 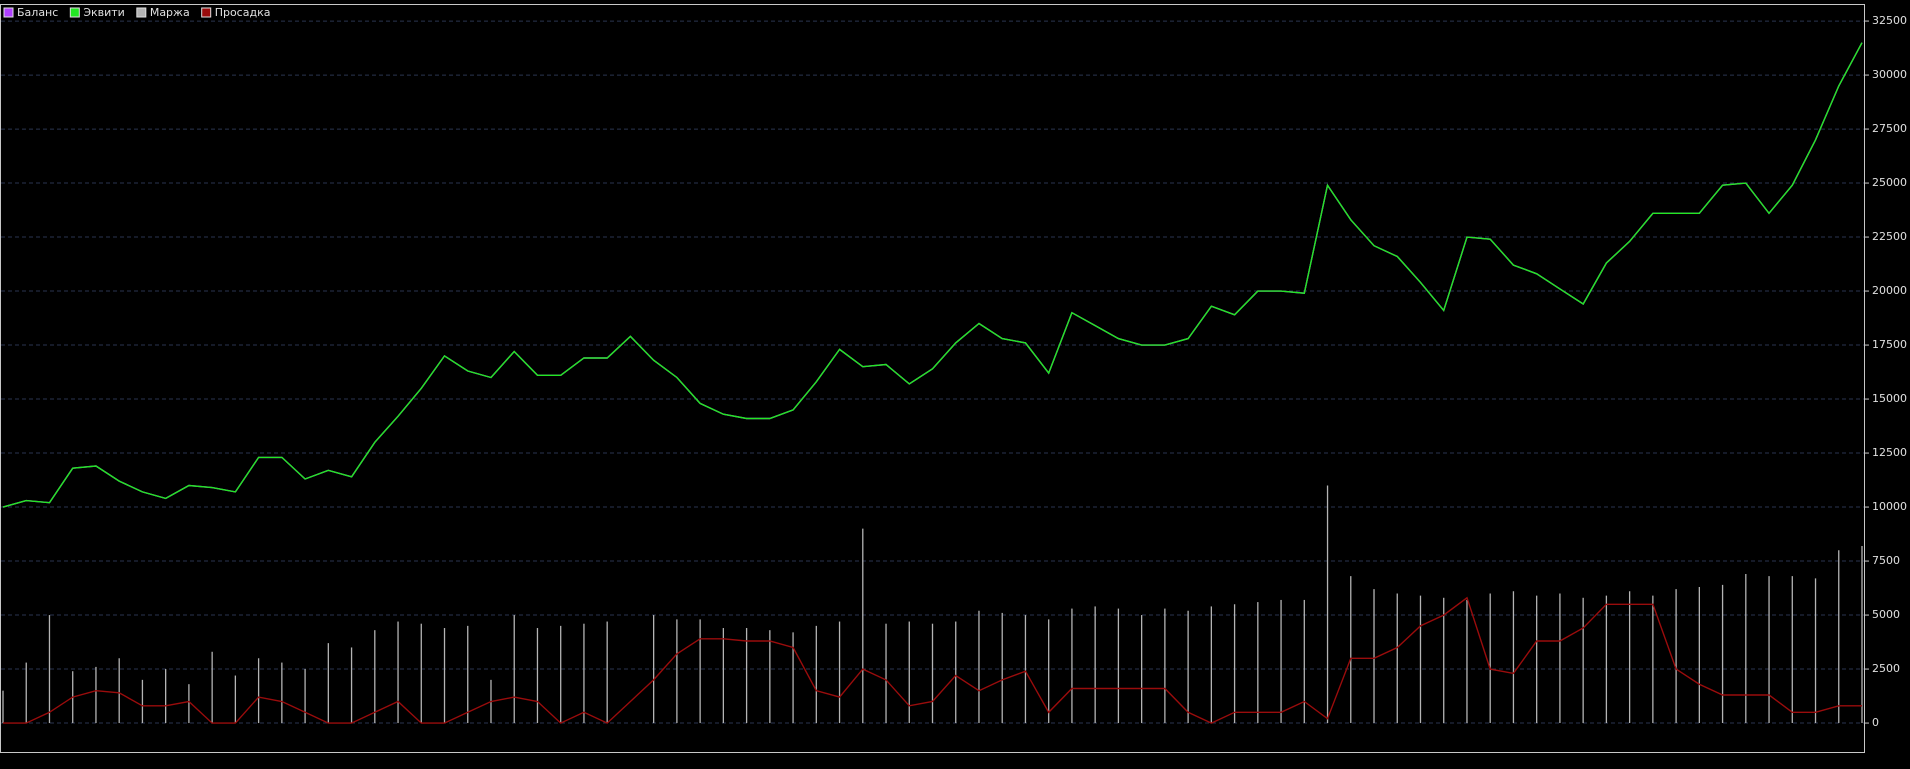 What do you see at coordinates (1889, 452) in the screenshot?
I see `y-tick-label: 12500` at bounding box center [1889, 452].